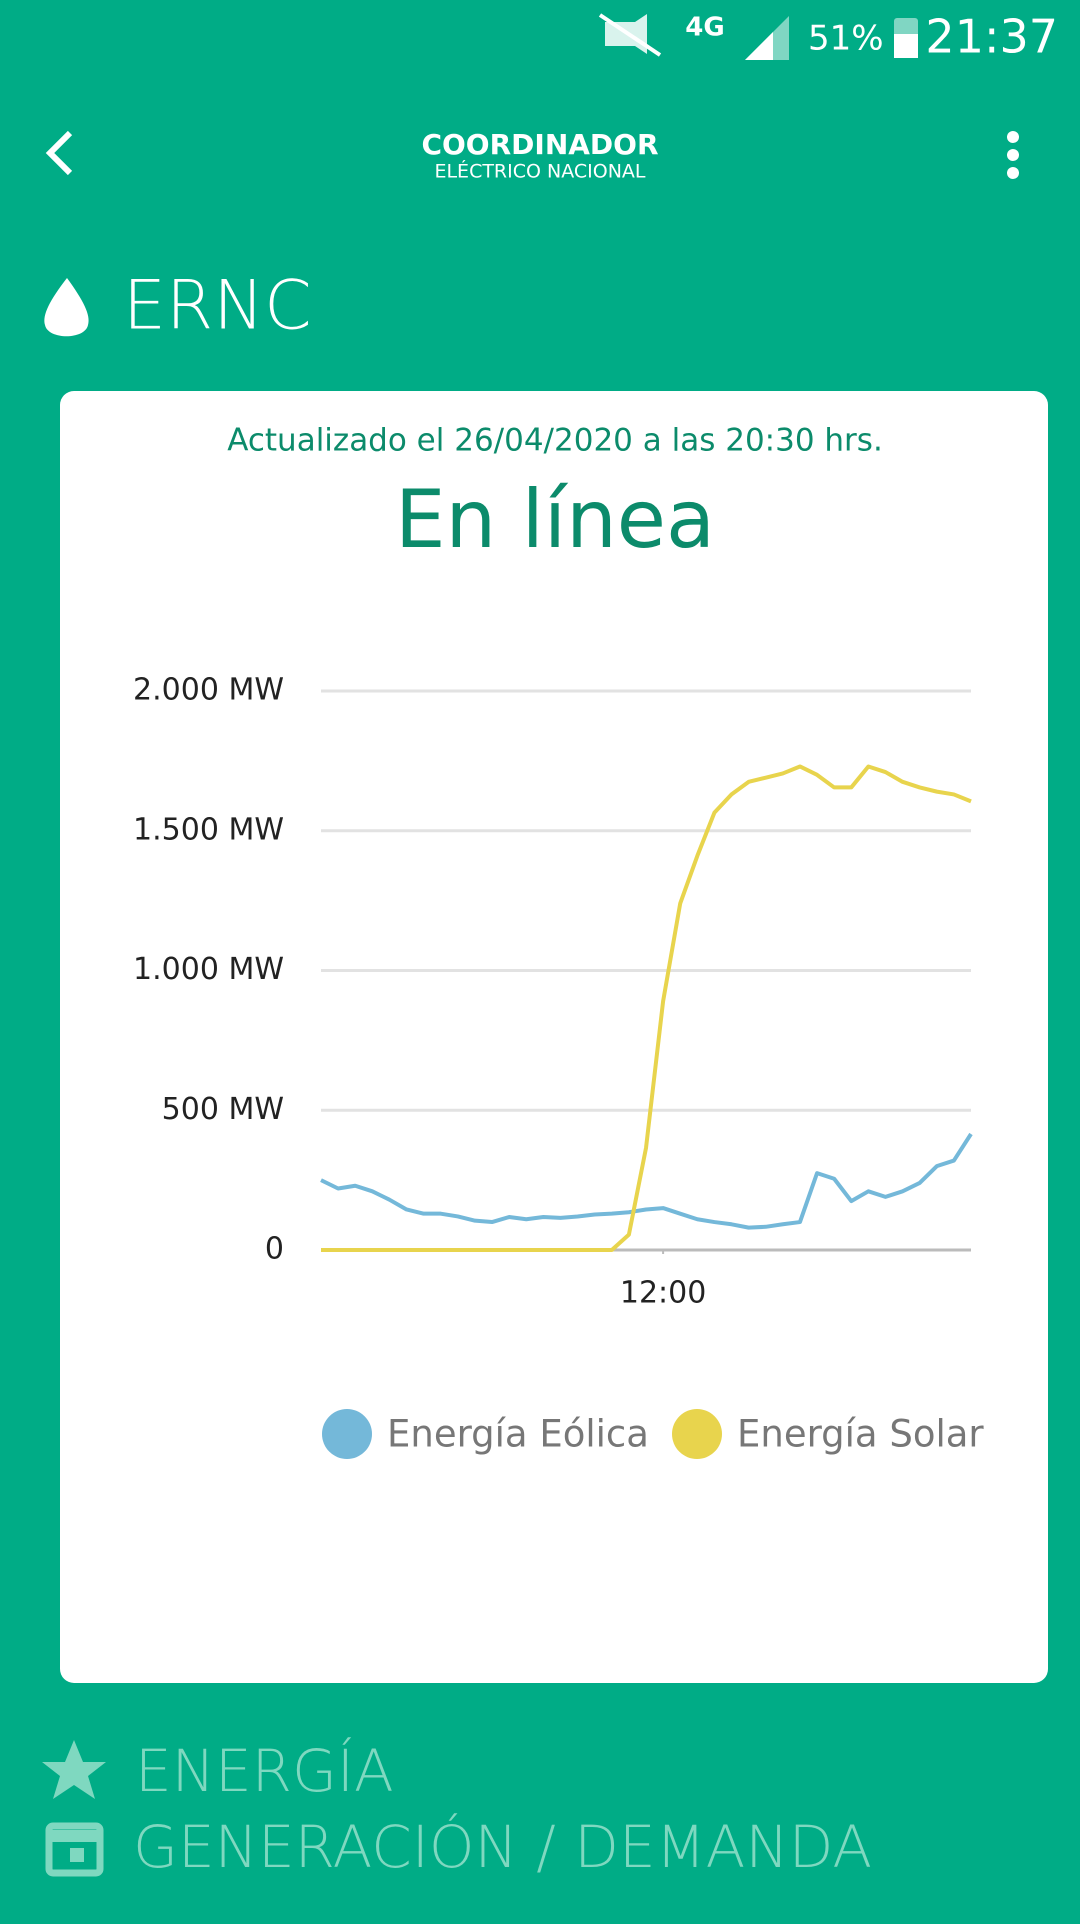 This screenshot has height=1924, width=1080. I want to click on calendar-icon, so click(74, 1849).